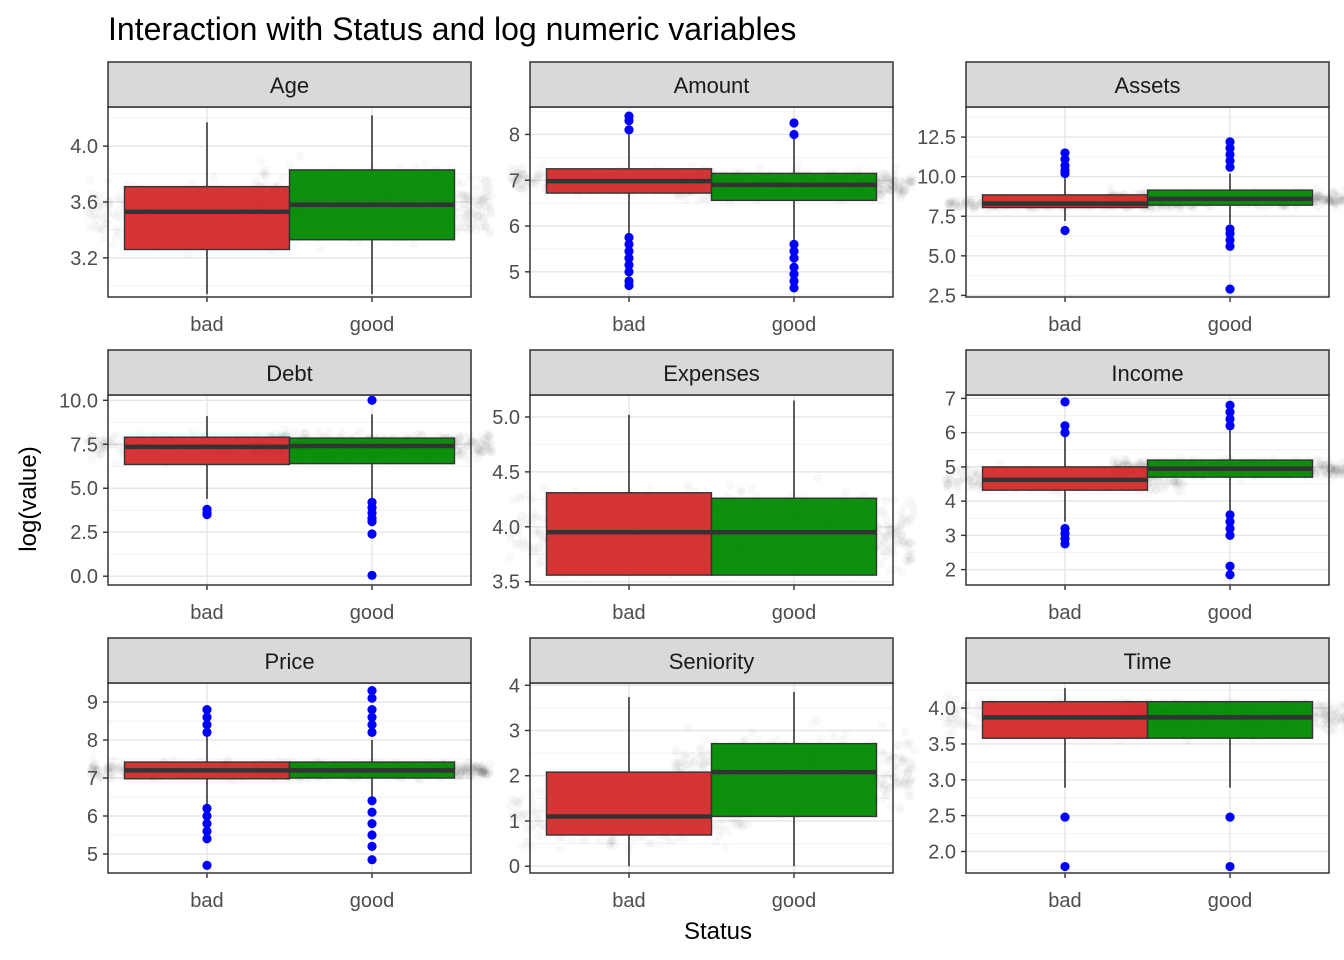  What do you see at coordinates (506, 528) in the screenshot?
I see `y-tick-label: 4.0` at bounding box center [506, 528].